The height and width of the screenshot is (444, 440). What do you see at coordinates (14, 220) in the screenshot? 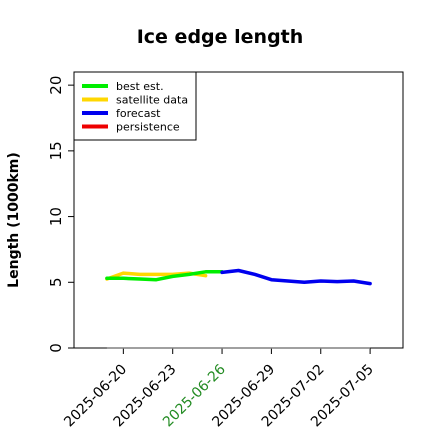
I see `y-axis-label: Length (1000km)` at bounding box center [14, 220].